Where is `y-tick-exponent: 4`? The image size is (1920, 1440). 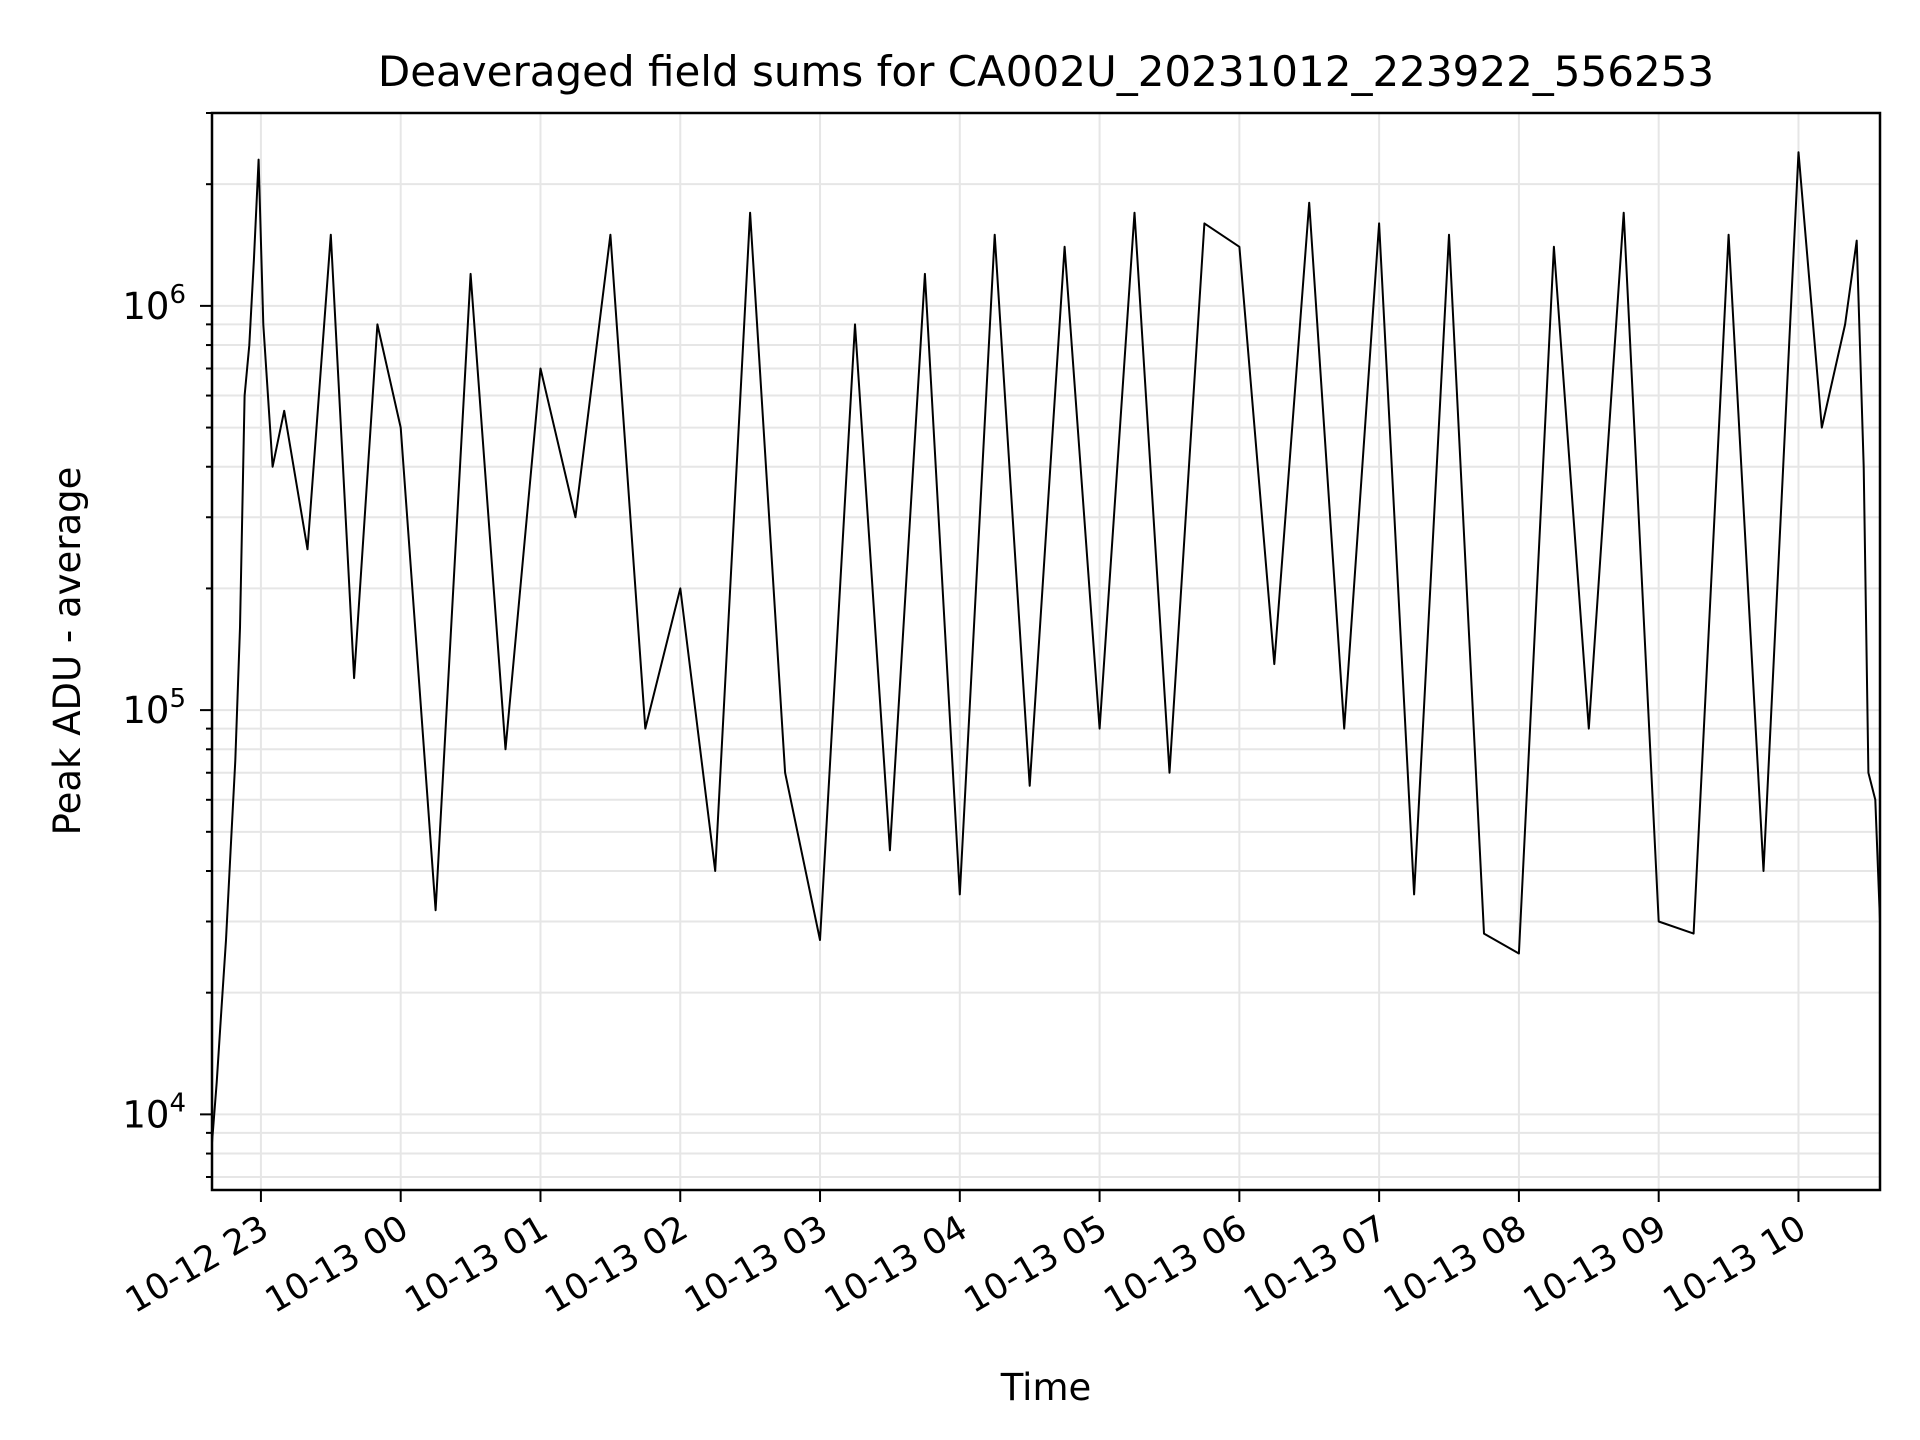 y-tick-exponent: 4 is located at coordinates (177, 1103).